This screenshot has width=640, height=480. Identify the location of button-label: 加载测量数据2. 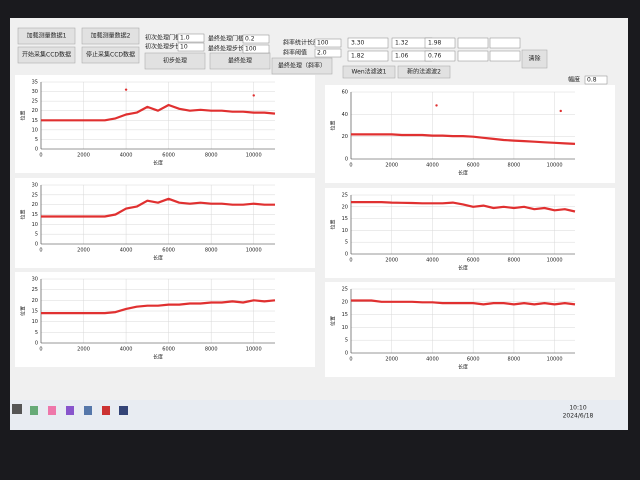
(111, 36).